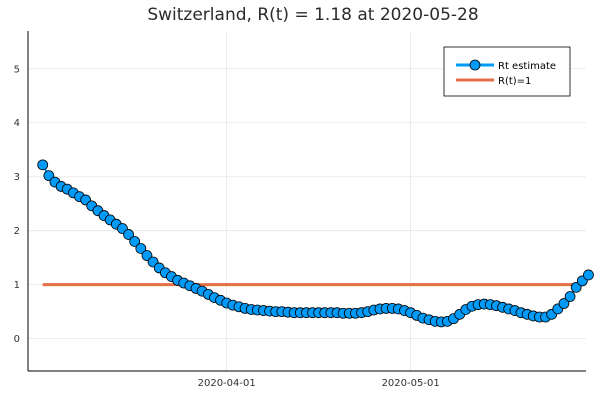 The width and height of the screenshot is (600, 400). Describe the element at coordinates (514, 81) in the screenshot. I see `legend-ref-label: R(t)=1` at that location.